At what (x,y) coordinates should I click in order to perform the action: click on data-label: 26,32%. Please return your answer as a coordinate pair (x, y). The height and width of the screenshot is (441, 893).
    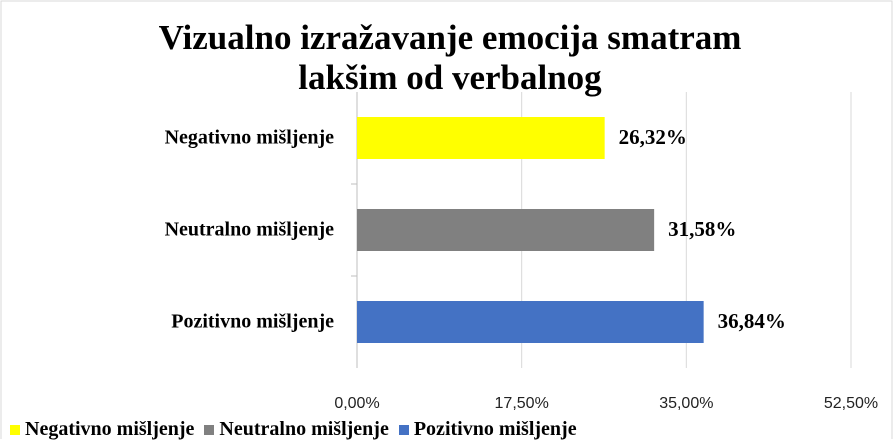
    Looking at the image, I should click on (653, 137).